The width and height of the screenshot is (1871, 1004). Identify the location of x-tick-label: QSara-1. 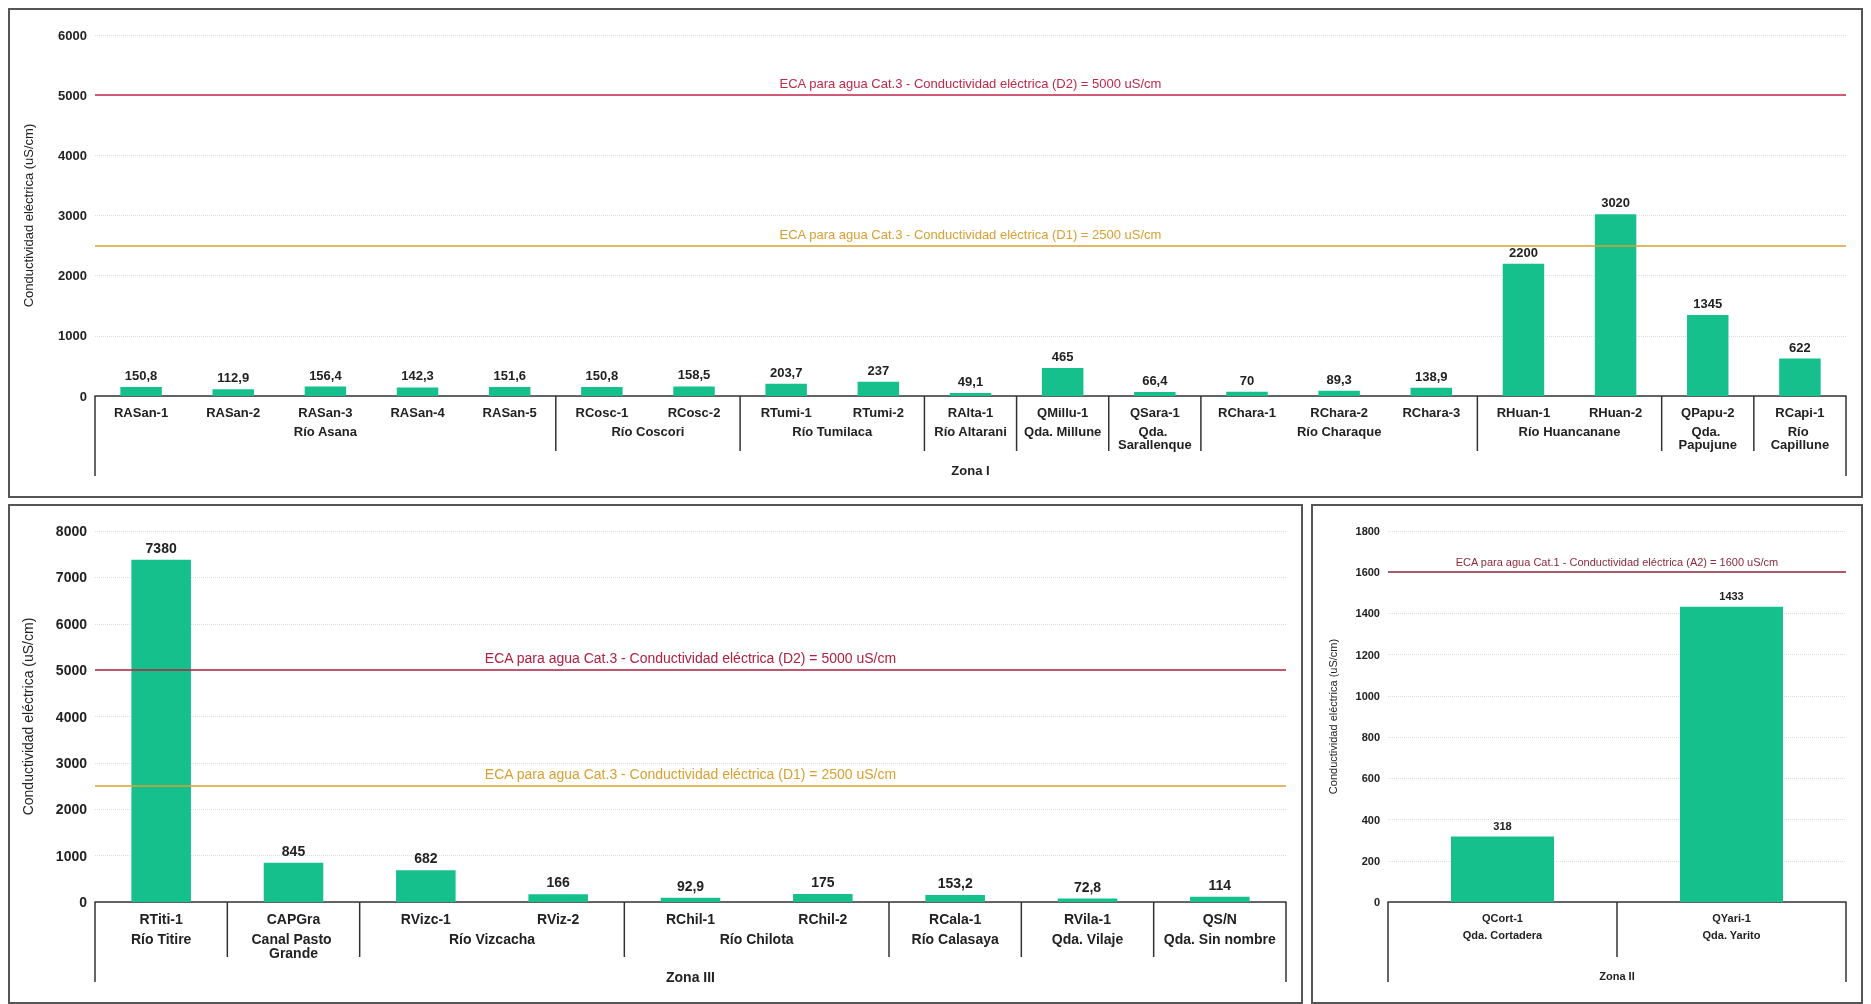
(1154, 412).